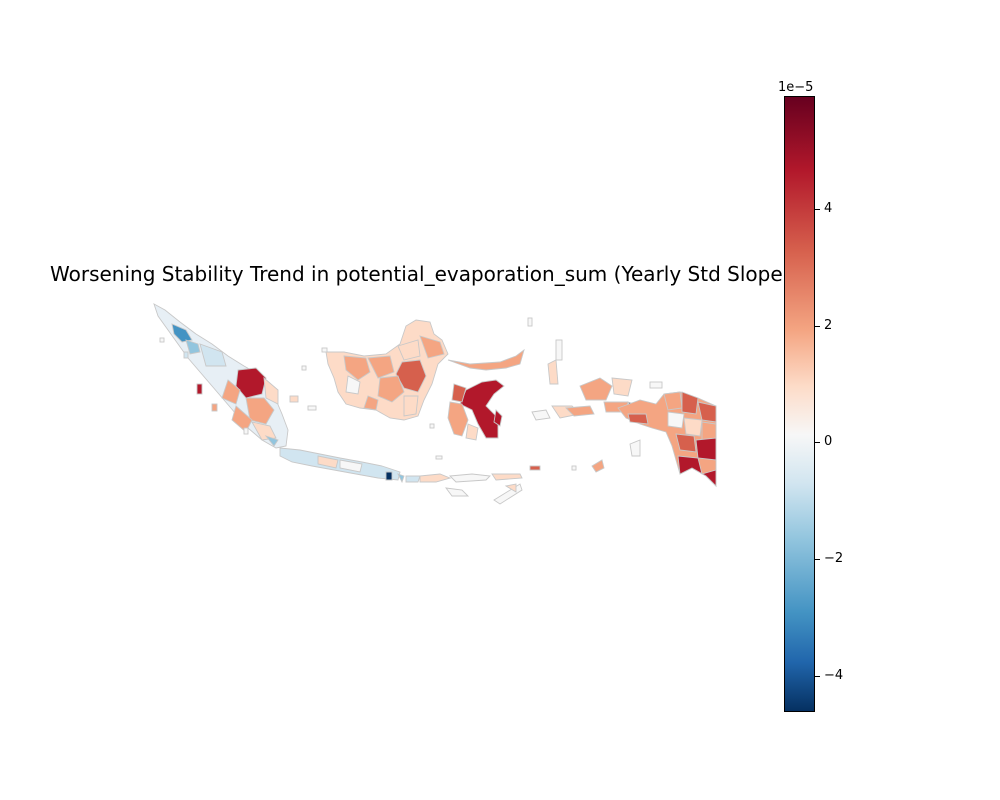 Image resolution: width=1000 pixels, height=800 pixels. Describe the element at coordinates (828, 208) in the screenshot. I see `colorbar-tick-label: 4` at that location.